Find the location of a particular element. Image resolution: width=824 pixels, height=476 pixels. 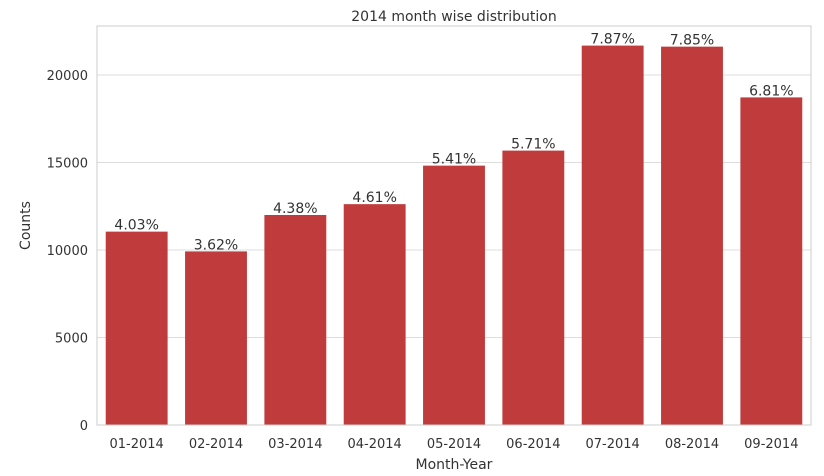

x-tick-label: 02-2014 is located at coordinates (216, 444).